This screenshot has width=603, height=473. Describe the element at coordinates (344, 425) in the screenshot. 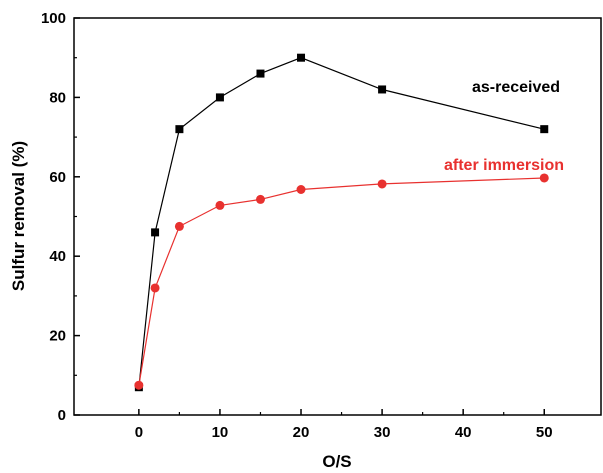

I see `x-axis-ticks: 0 10 20 30 40 50` at that location.